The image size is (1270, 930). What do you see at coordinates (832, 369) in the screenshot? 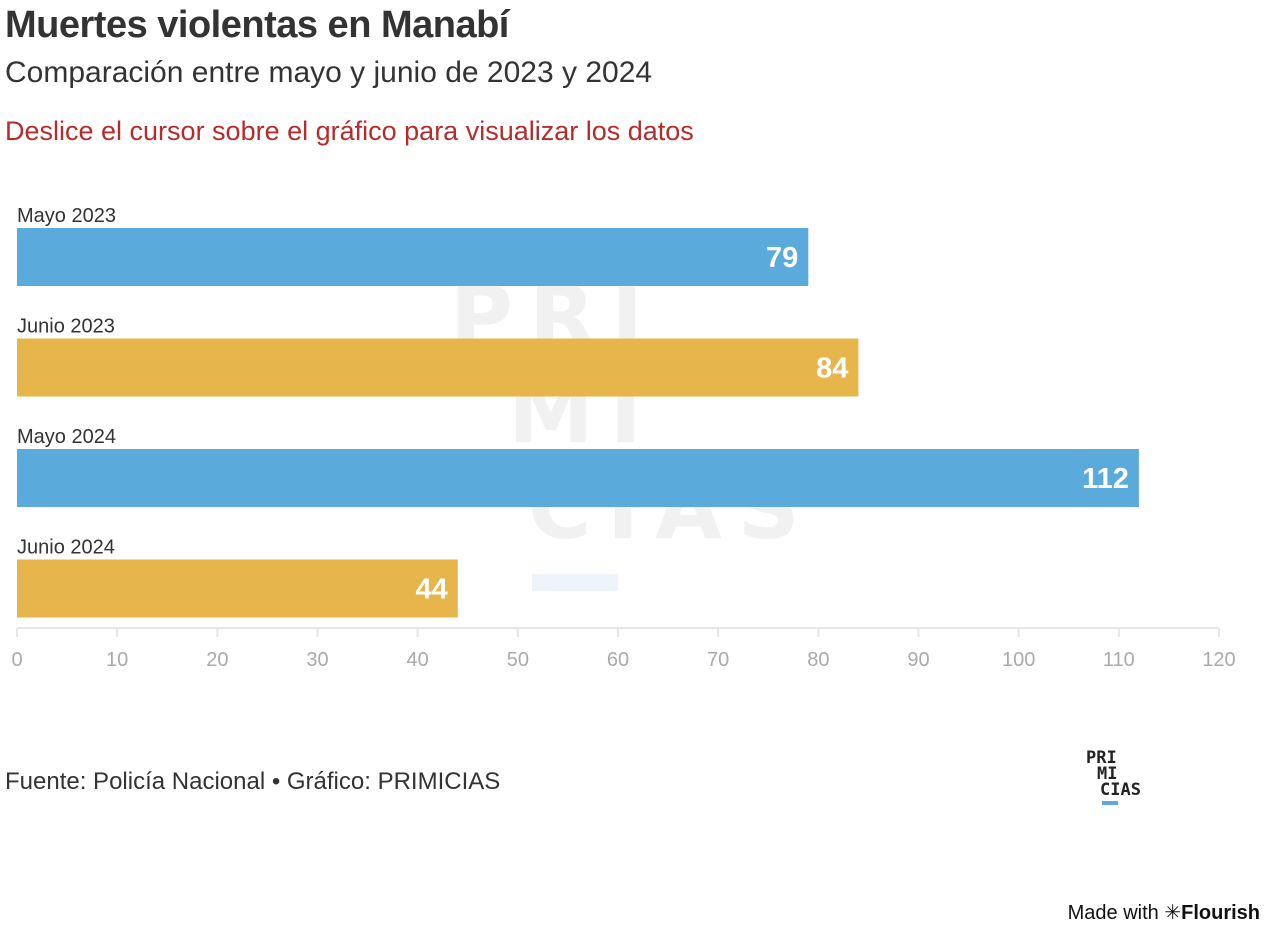
I see `bar-value-label: 84` at bounding box center [832, 369].